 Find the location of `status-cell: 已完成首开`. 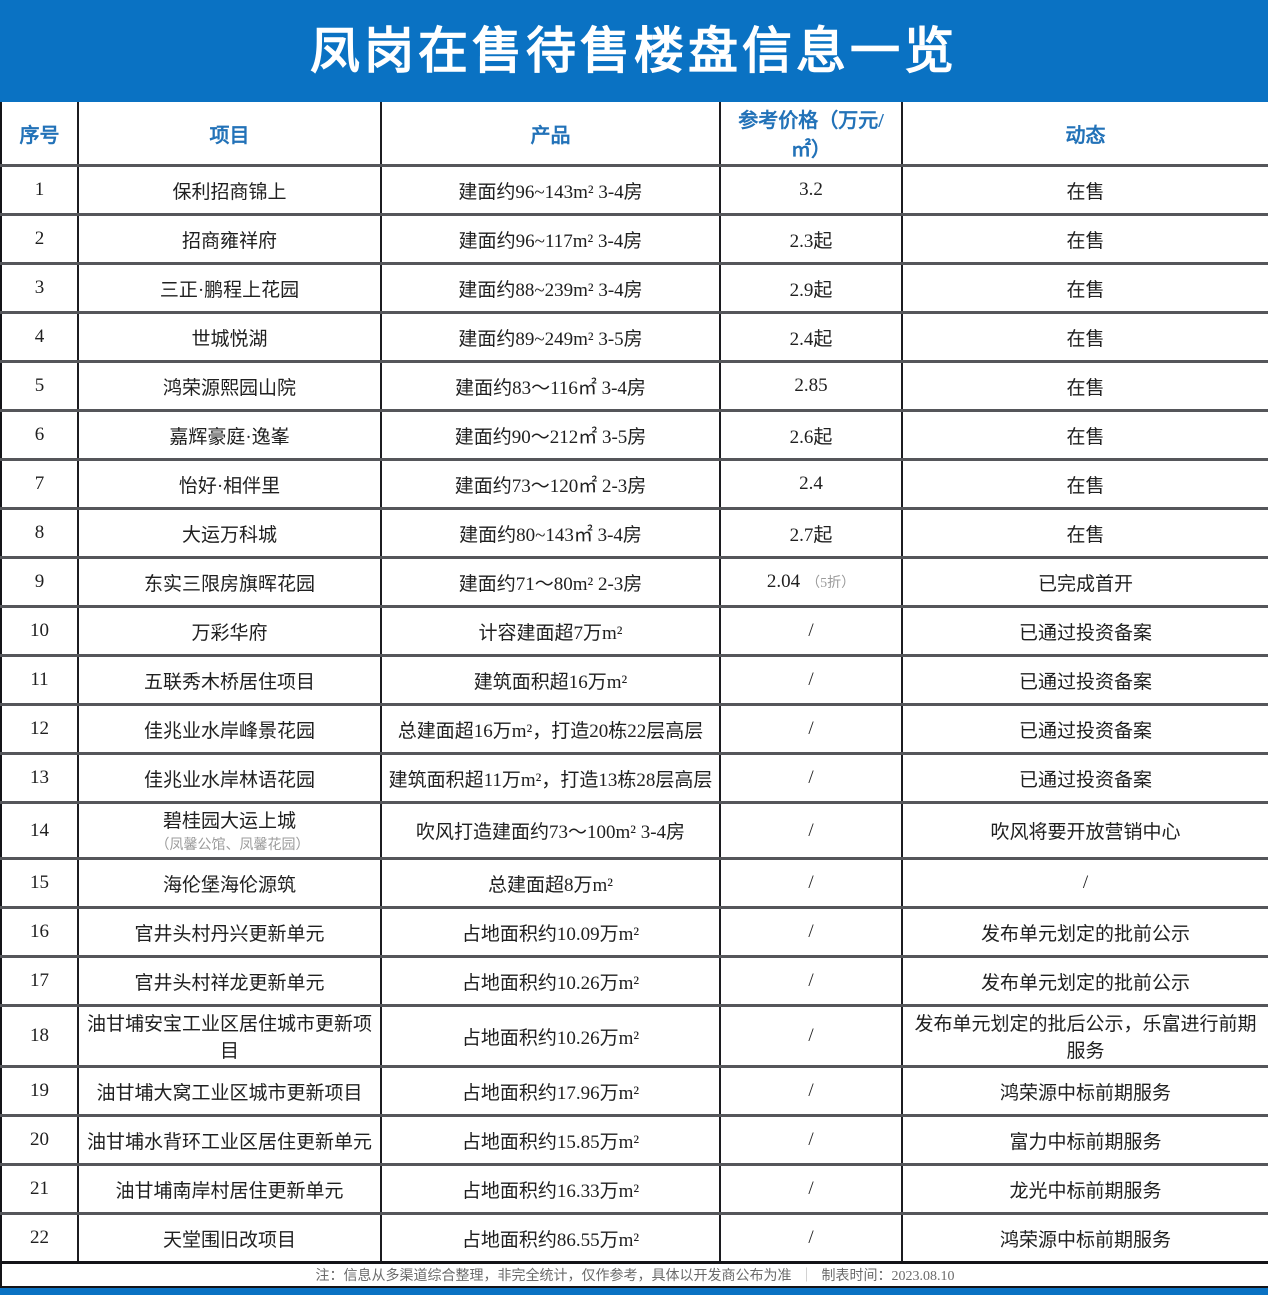

status-cell: 已完成首开 is located at coordinates (1084, 581).